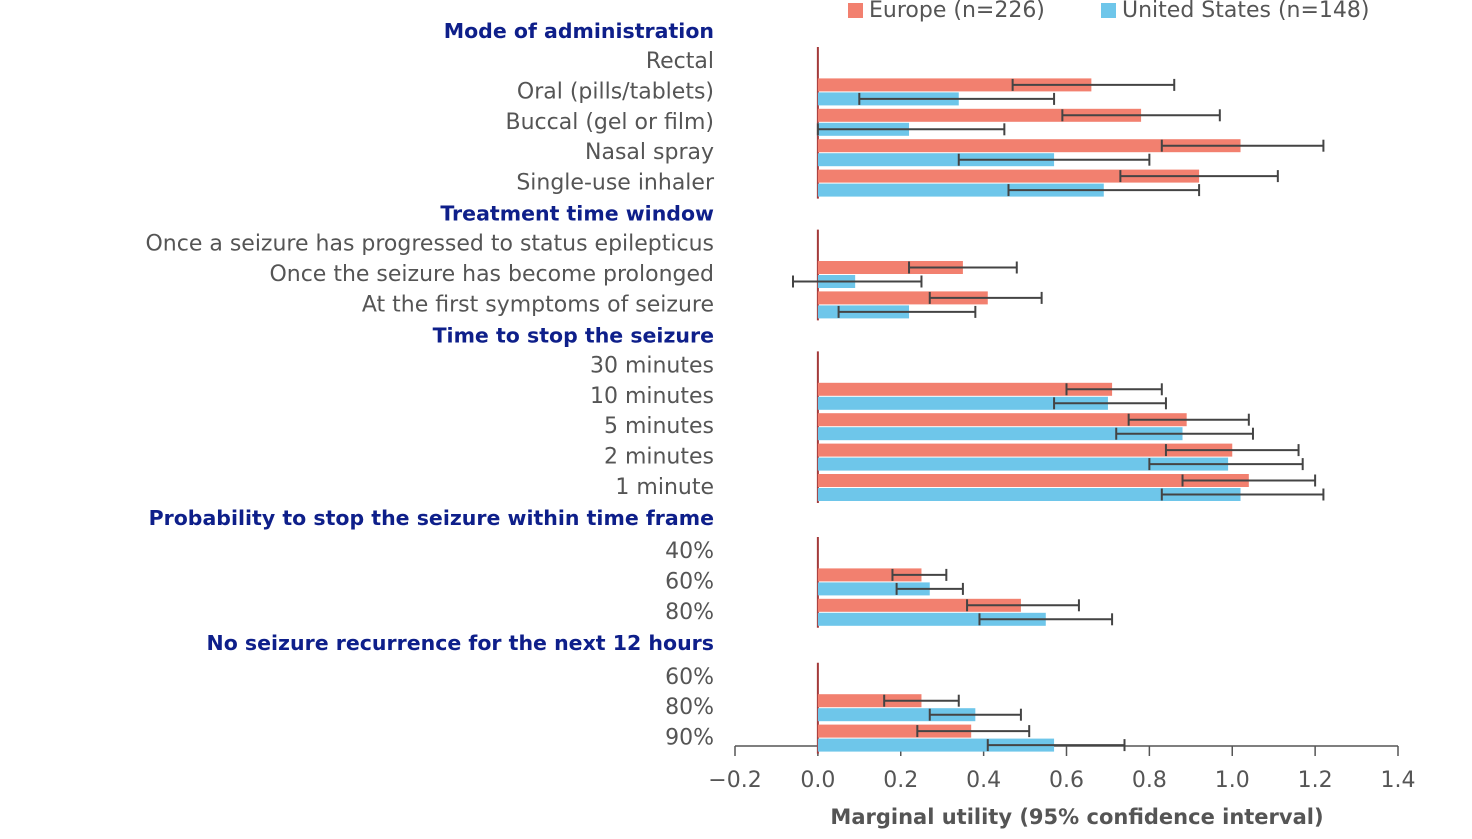 The width and height of the screenshot is (1472, 839). Describe the element at coordinates (652, 396) in the screenshot. I see `category-label: 10 minutes` at that location.